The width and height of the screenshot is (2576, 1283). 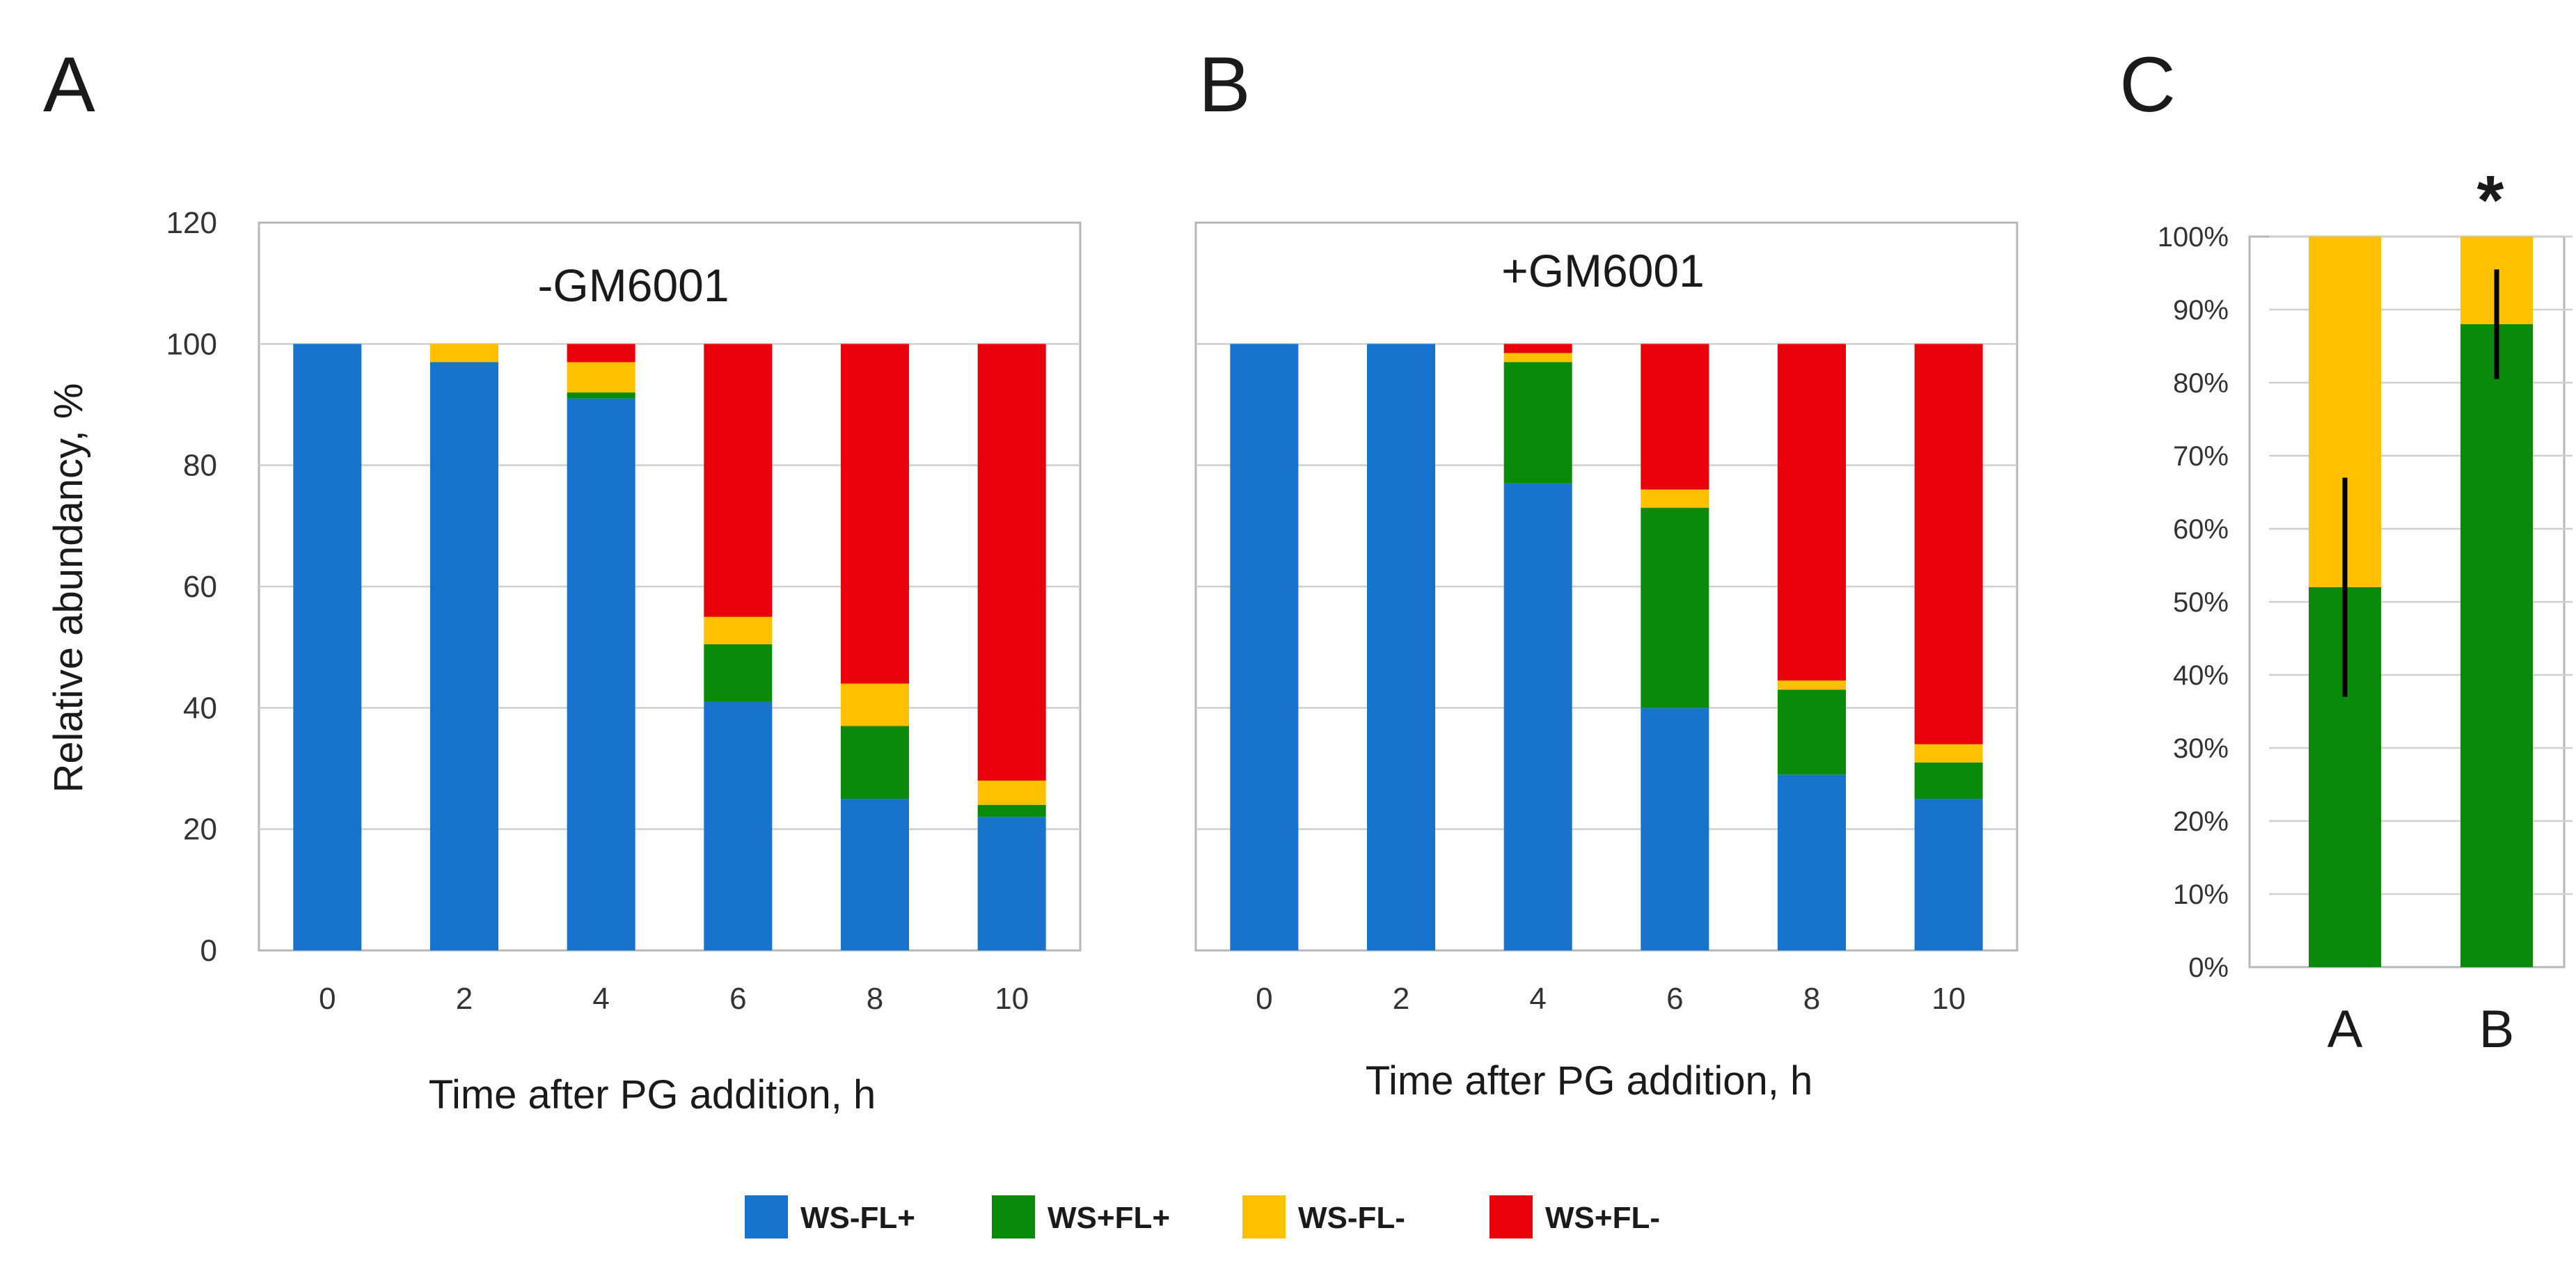 I want to click on legend-label-wsminusflminus: WS-FL-, so click(x=1351, y=1218).